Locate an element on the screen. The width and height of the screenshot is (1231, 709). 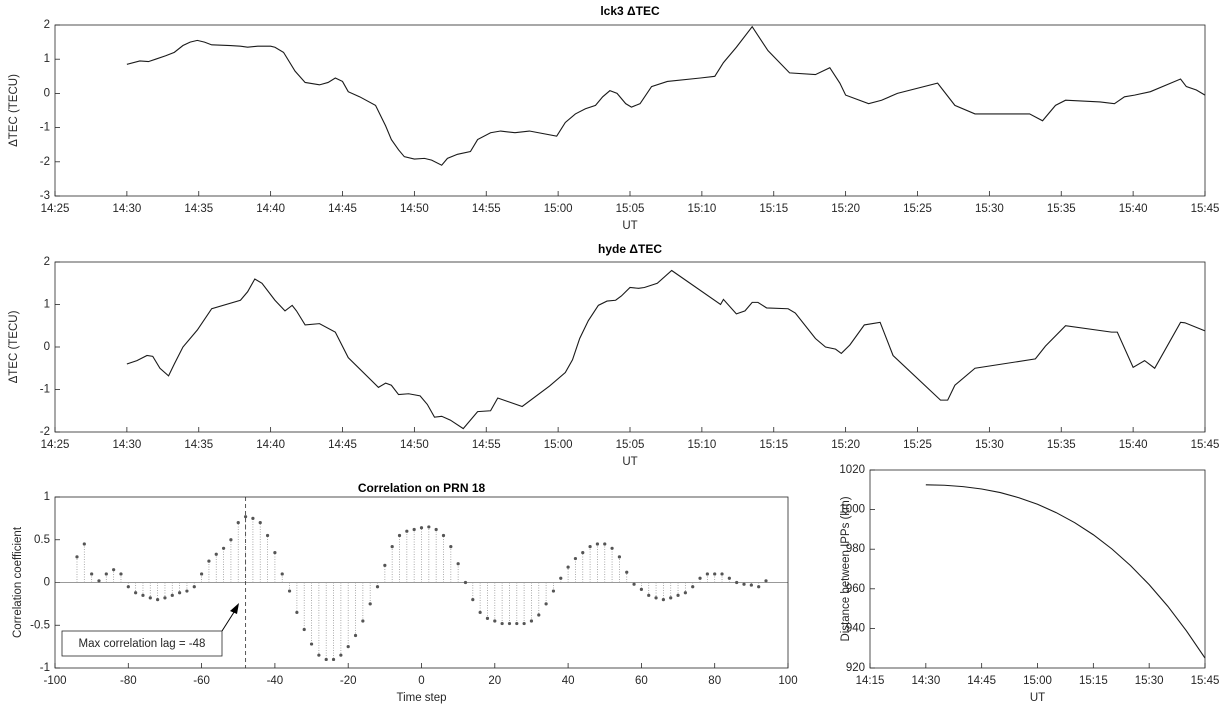
x-tick-label: 15:30 is located at coordinates (1149, 681).